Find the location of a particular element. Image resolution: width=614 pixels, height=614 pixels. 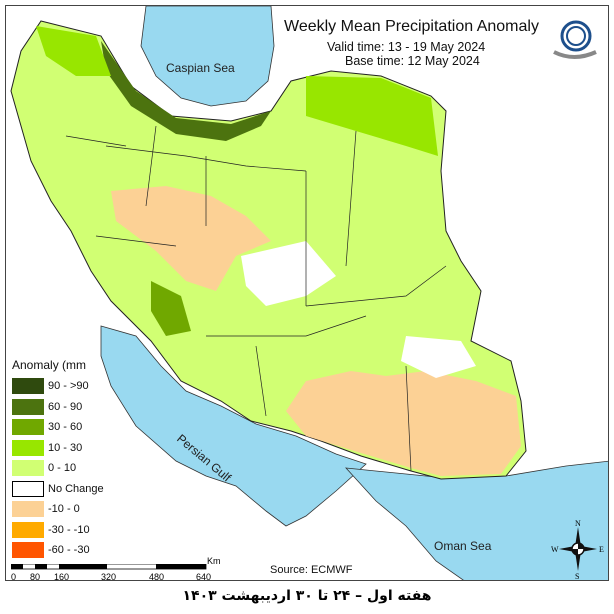

legend-item: 0 - 10 is located at coordinates (62, 468).